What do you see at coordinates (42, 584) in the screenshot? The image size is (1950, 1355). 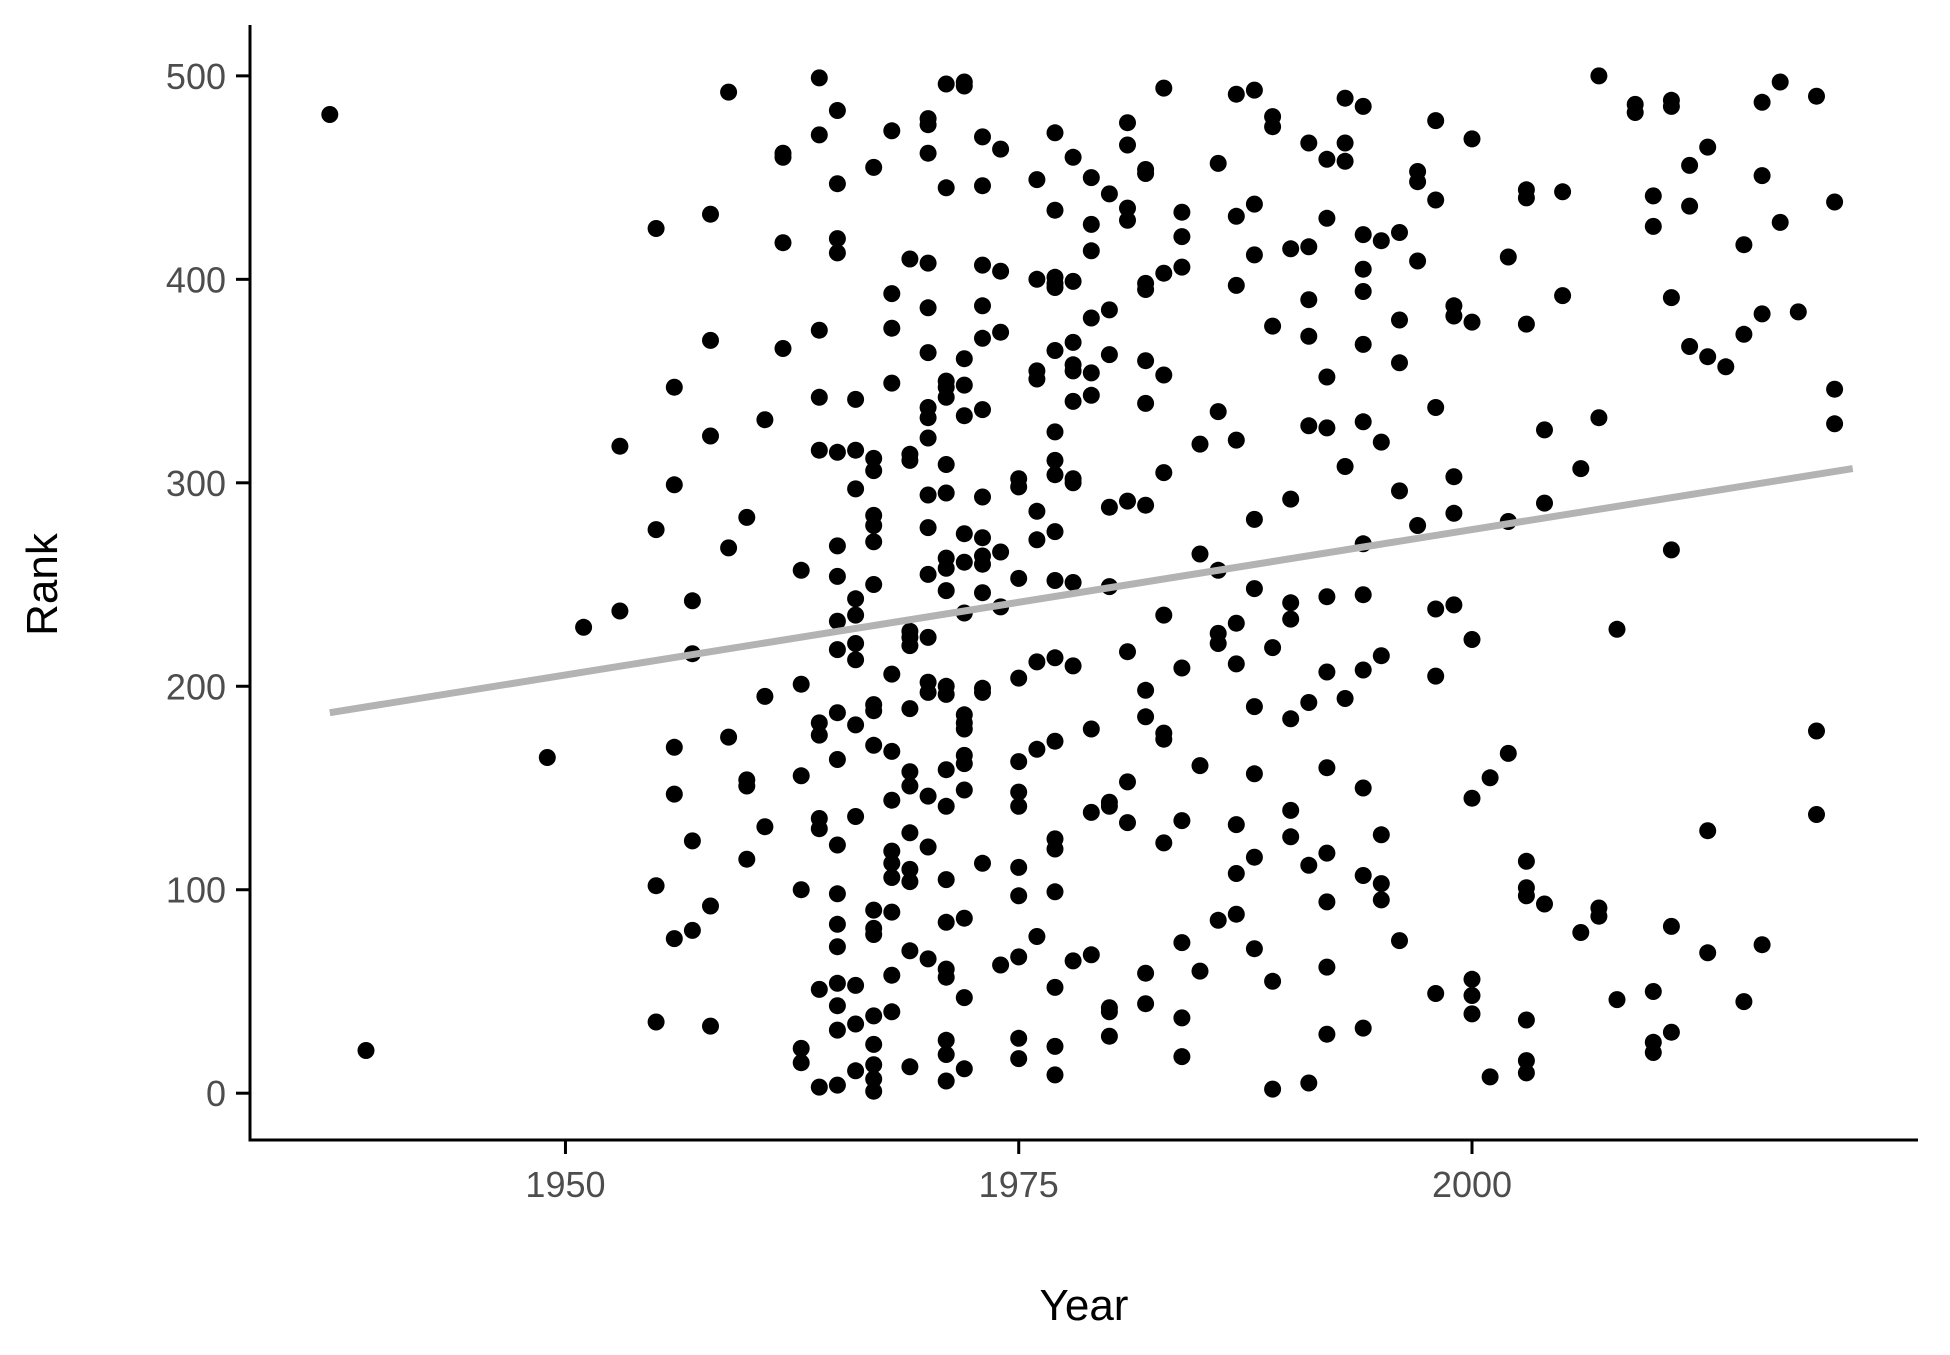 I see `y-axis-title: Rank` at bounding box center [42, 584].